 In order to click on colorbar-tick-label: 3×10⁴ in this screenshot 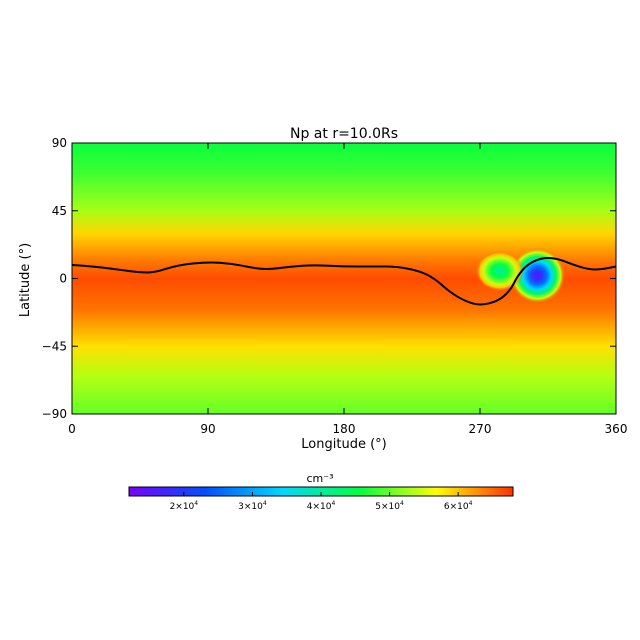, I will do `click(252, 506)`.